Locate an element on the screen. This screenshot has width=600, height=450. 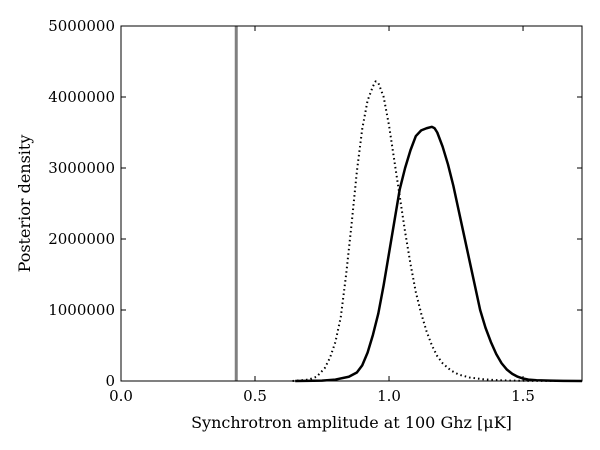
x-tick-label: 0.0 is located at coordinates (121, 396).